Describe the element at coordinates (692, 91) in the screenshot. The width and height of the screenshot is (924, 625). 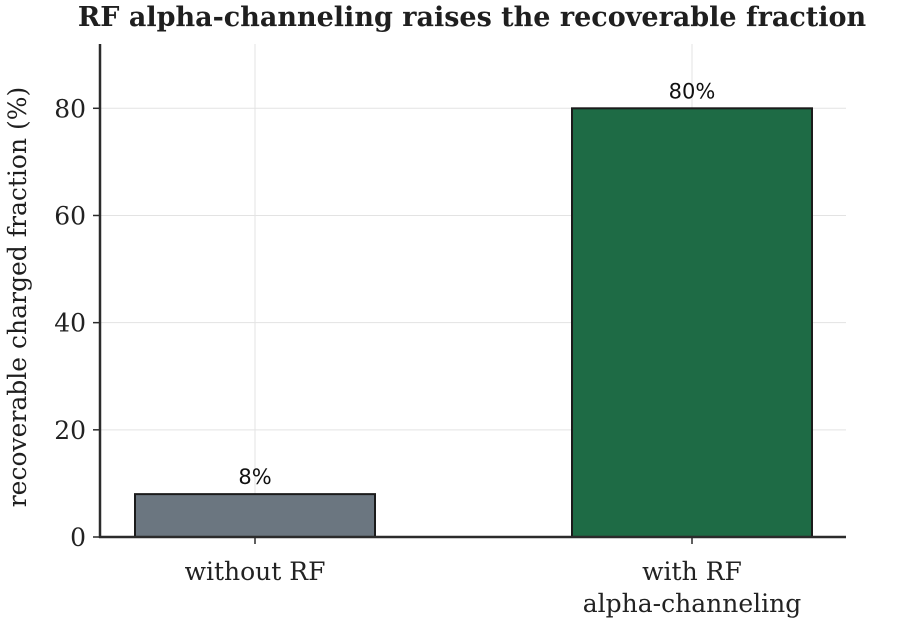
I see `data-label: 80%` at that location.